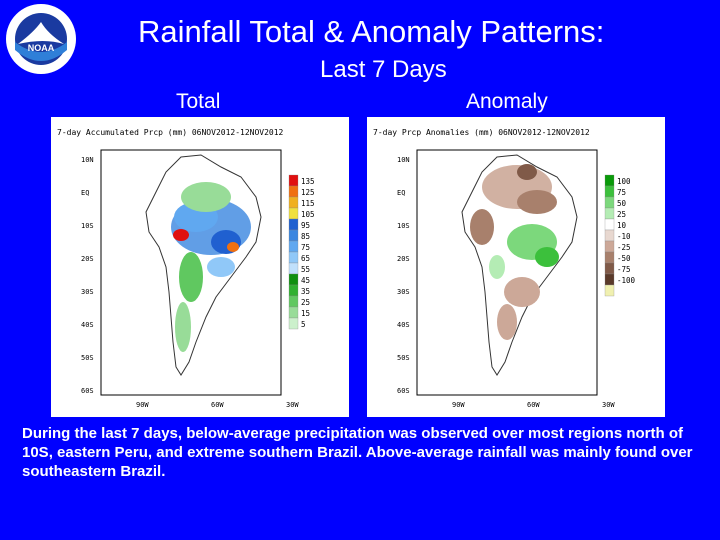  I want to click on legend-label: 45, so click(305, 280).